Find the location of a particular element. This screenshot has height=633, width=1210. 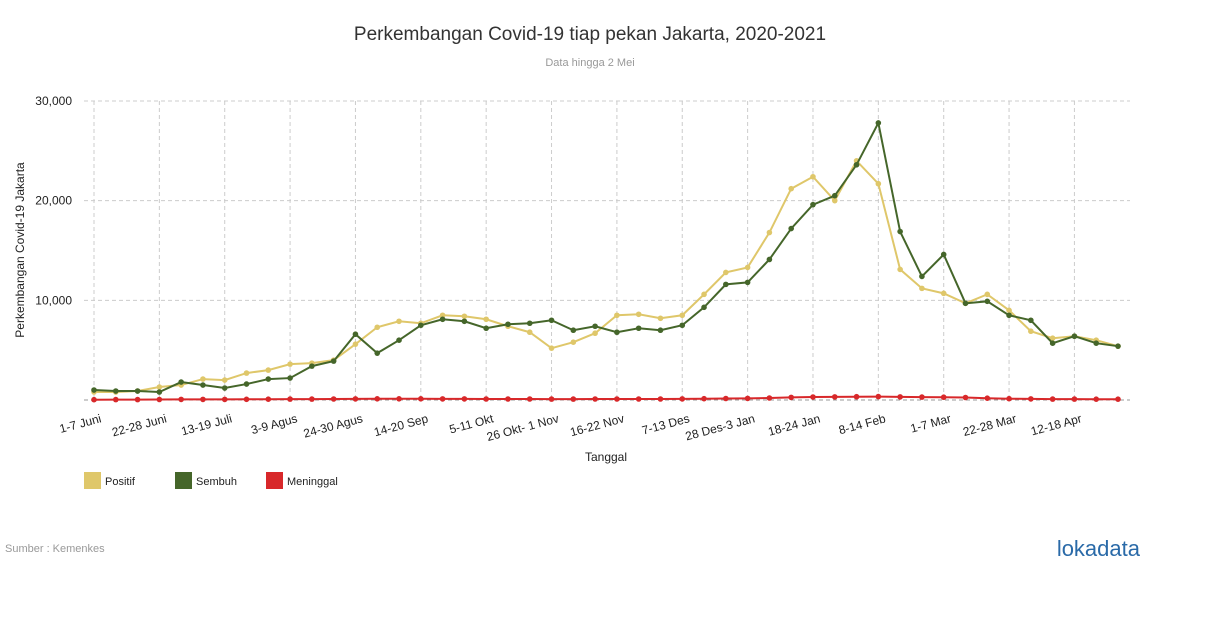

logo: lokadata is located at coordinates (1099, 548).